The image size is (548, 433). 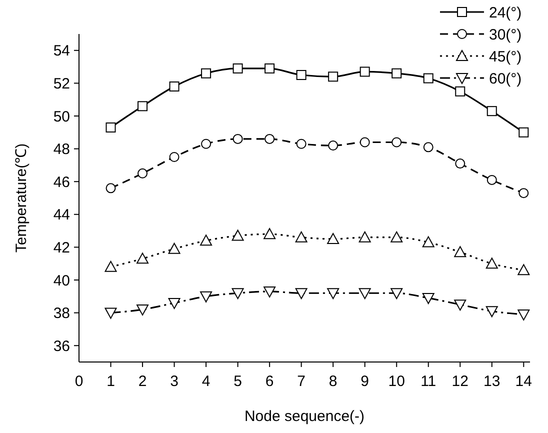 I want to click on x-tick-label: 1, so click(x=110, y=381).